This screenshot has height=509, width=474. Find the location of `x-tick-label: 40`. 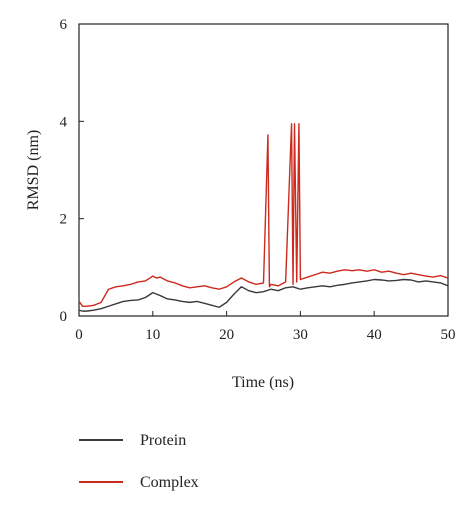

x-tick-label: 40 is located at coordinates (374, 335).